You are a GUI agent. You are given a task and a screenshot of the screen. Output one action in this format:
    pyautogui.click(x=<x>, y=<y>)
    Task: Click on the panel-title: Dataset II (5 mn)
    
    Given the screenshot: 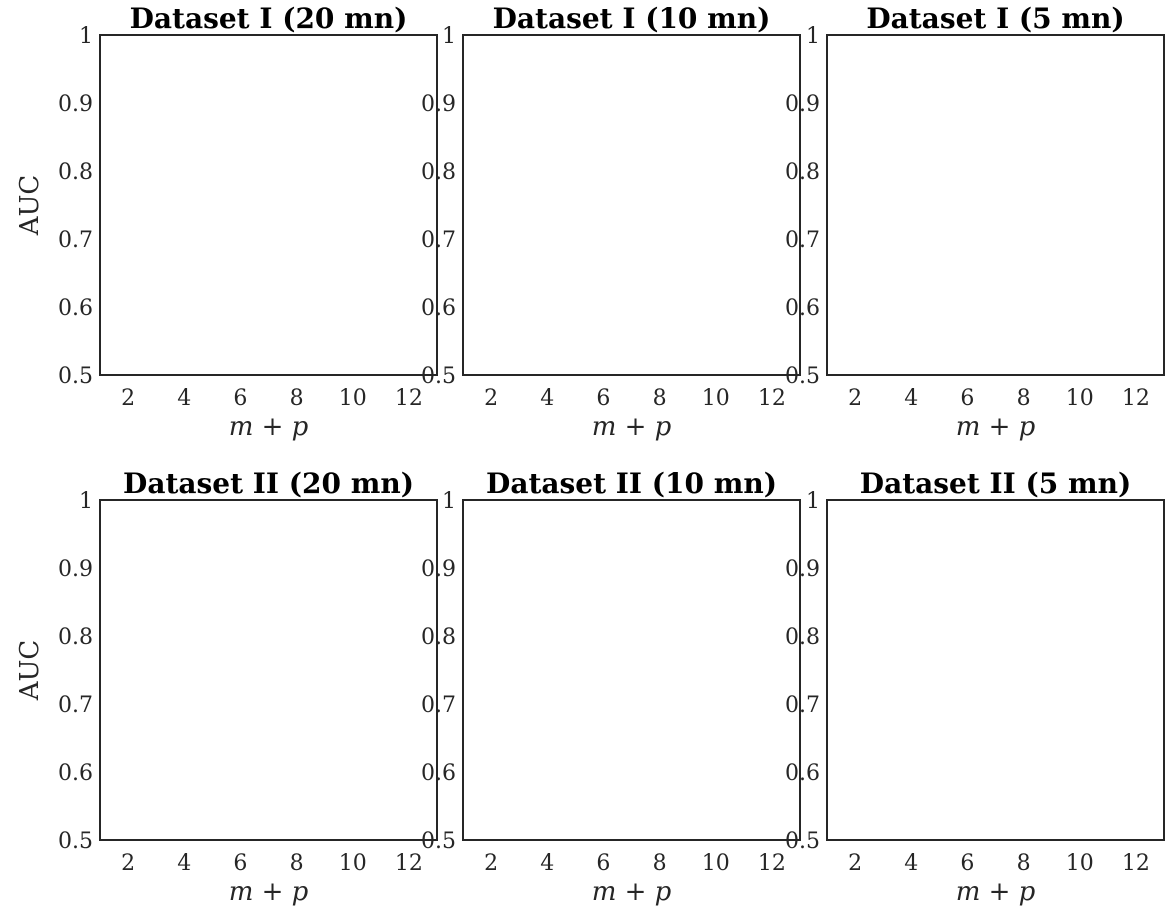 What is the action you would take?
    pyautogui.click(x=995, y=483)
    